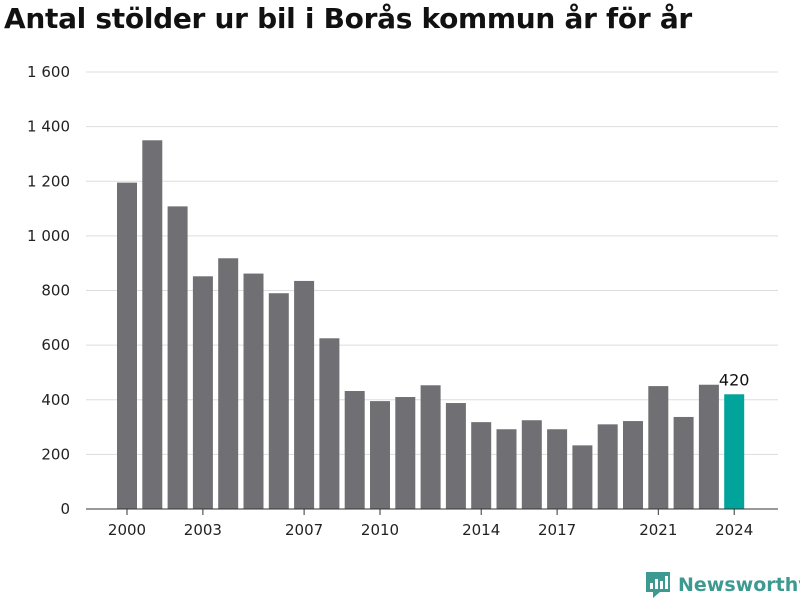  Describe the element at coordinates (633, 465) in the screenshot. I see `bar-2020` at that location.